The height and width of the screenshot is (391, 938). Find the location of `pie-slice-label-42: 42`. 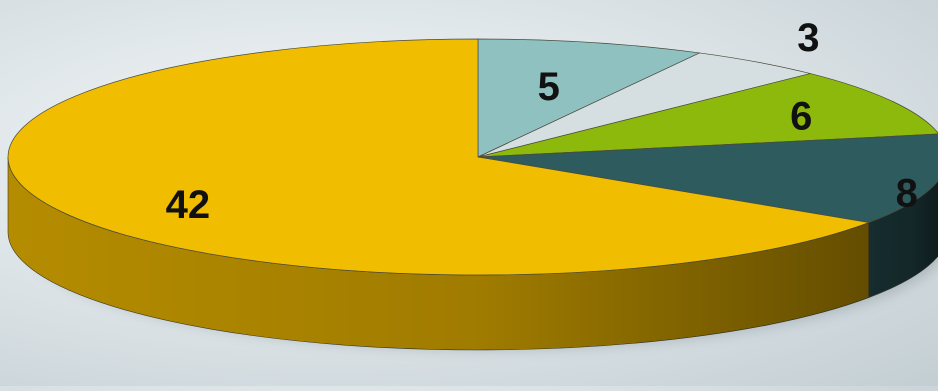

pie-slice-label-42: 42 is located at coordinates (188, 205).